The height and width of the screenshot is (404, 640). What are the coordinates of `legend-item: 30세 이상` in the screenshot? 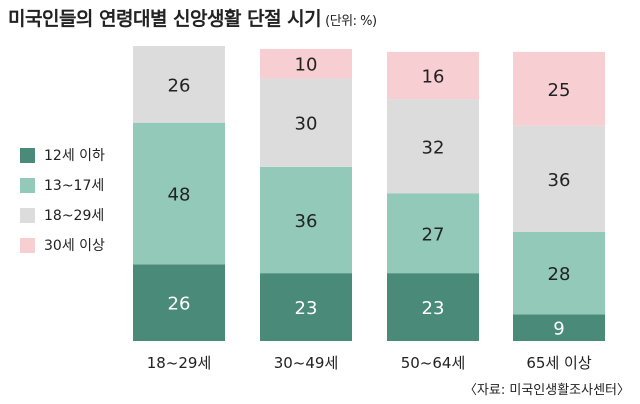 It's located at (62, 245).